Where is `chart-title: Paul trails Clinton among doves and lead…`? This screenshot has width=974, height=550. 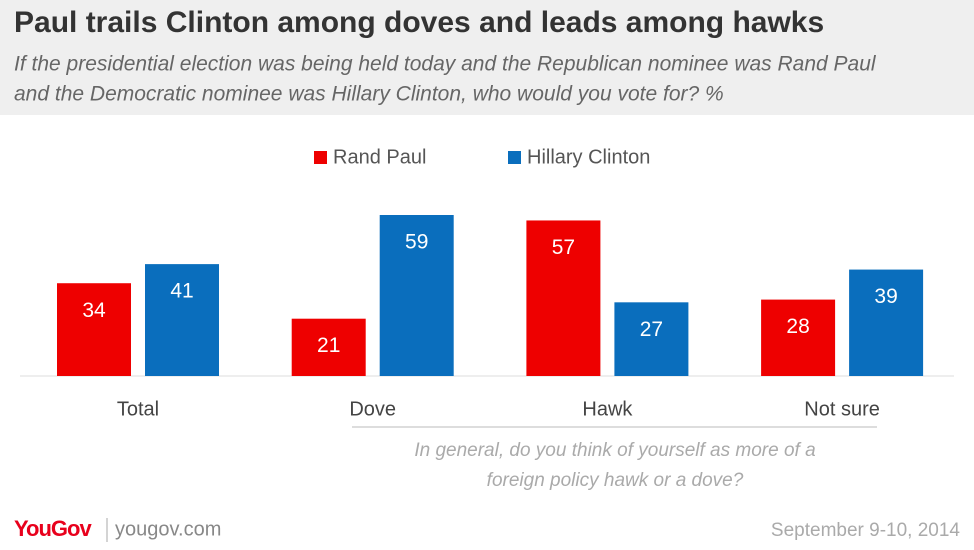 chart-title: Paul trails Clinton among doves and lead… is located at coordinates (419, 22).